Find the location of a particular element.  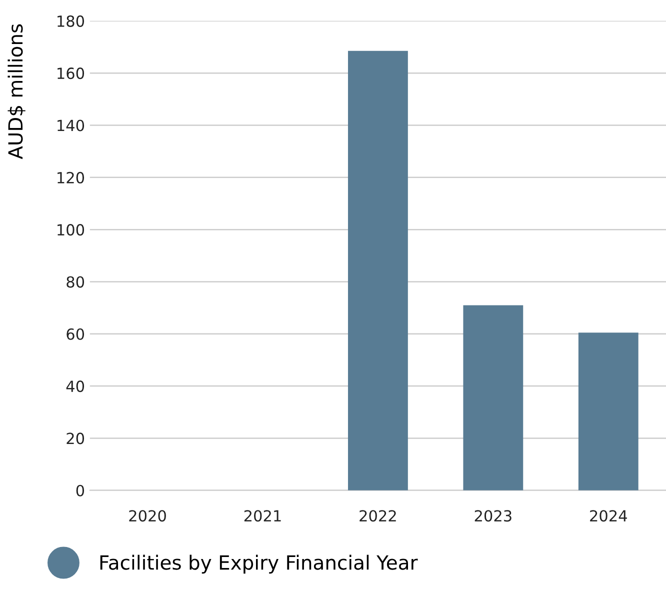

y-tick-label: 100 is located at coordinates (71, 230).